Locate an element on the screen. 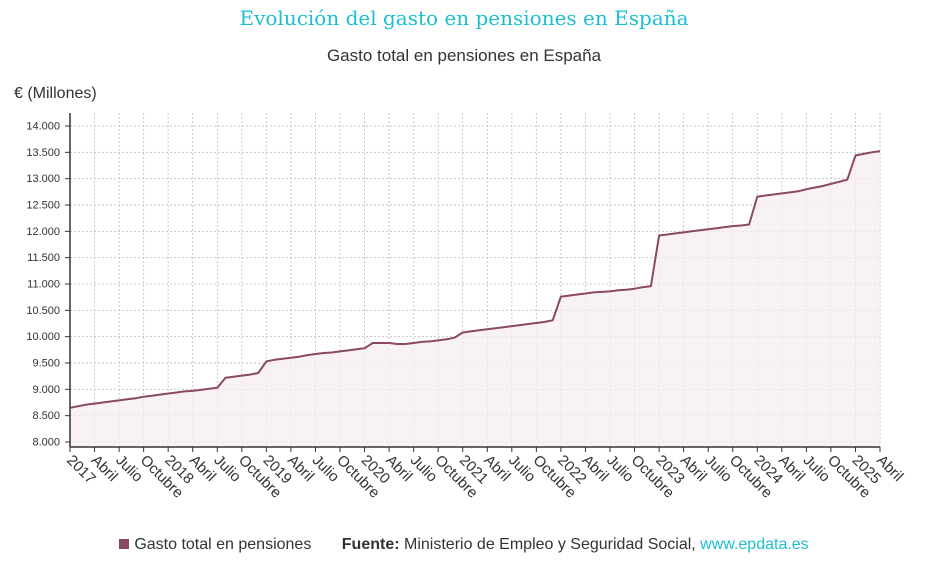 This screenshot has width=928, height=564. y-tick-label: 10.000 is located at coordinates (43, 337).